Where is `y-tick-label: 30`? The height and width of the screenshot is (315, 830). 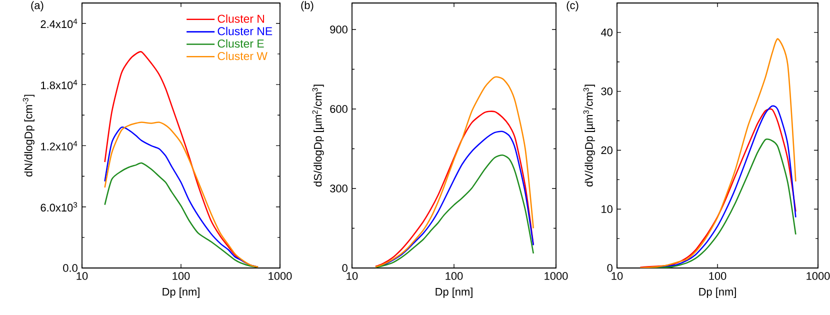
y-tick-label: 30 is located at coordinates (606, 91).